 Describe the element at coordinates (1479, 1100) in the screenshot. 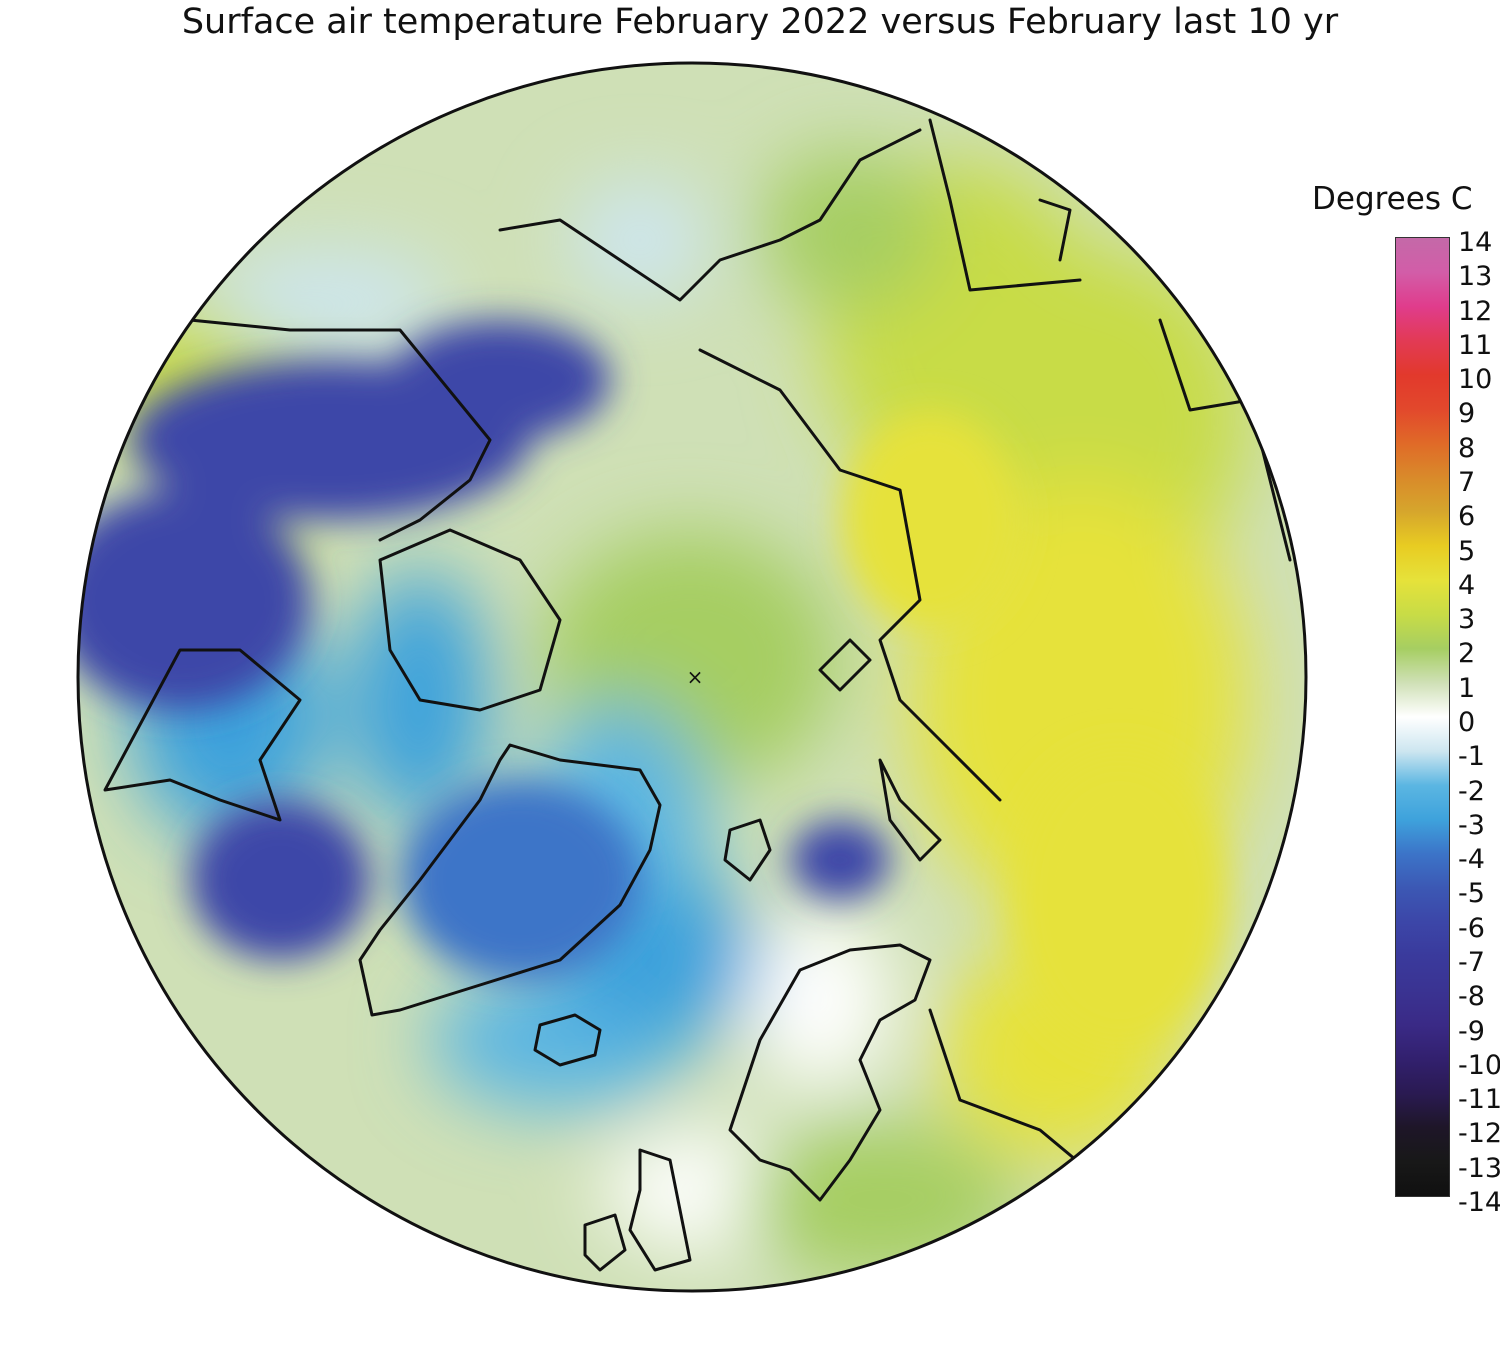

I see `legend-tick: -11` at that location.